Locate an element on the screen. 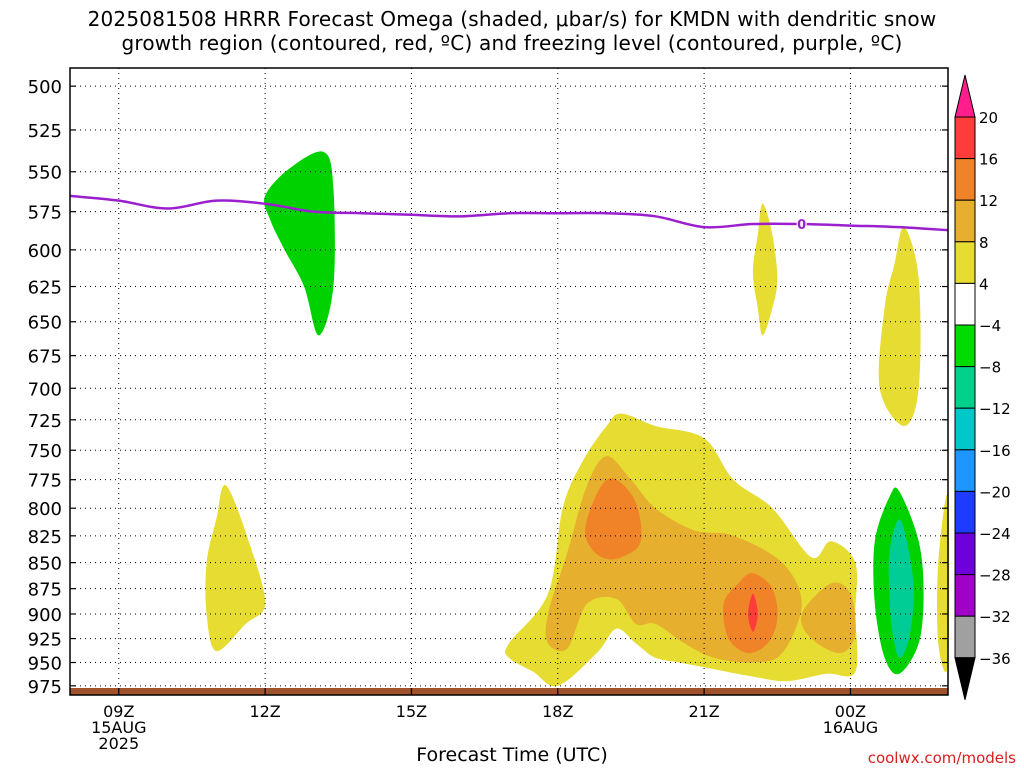 The image size is (1024, 768). y-tick-label: 725 is located at coordinates (45, 421).